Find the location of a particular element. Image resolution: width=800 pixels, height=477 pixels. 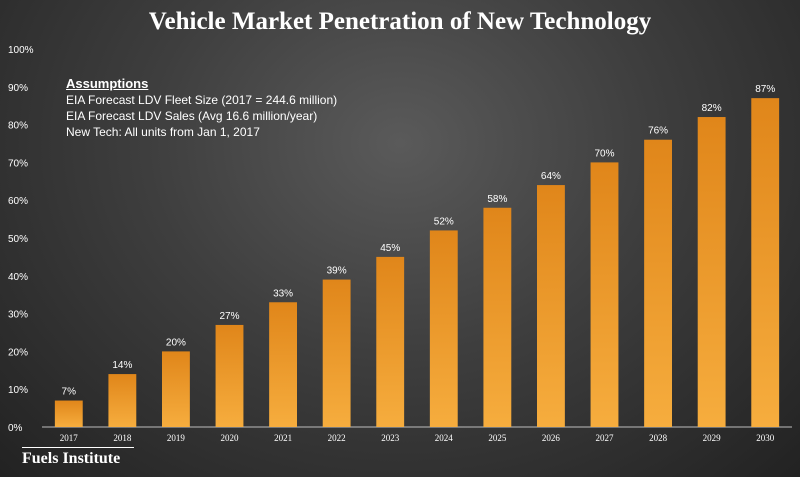

data-label: 7% is located at coordinates (69, 392).